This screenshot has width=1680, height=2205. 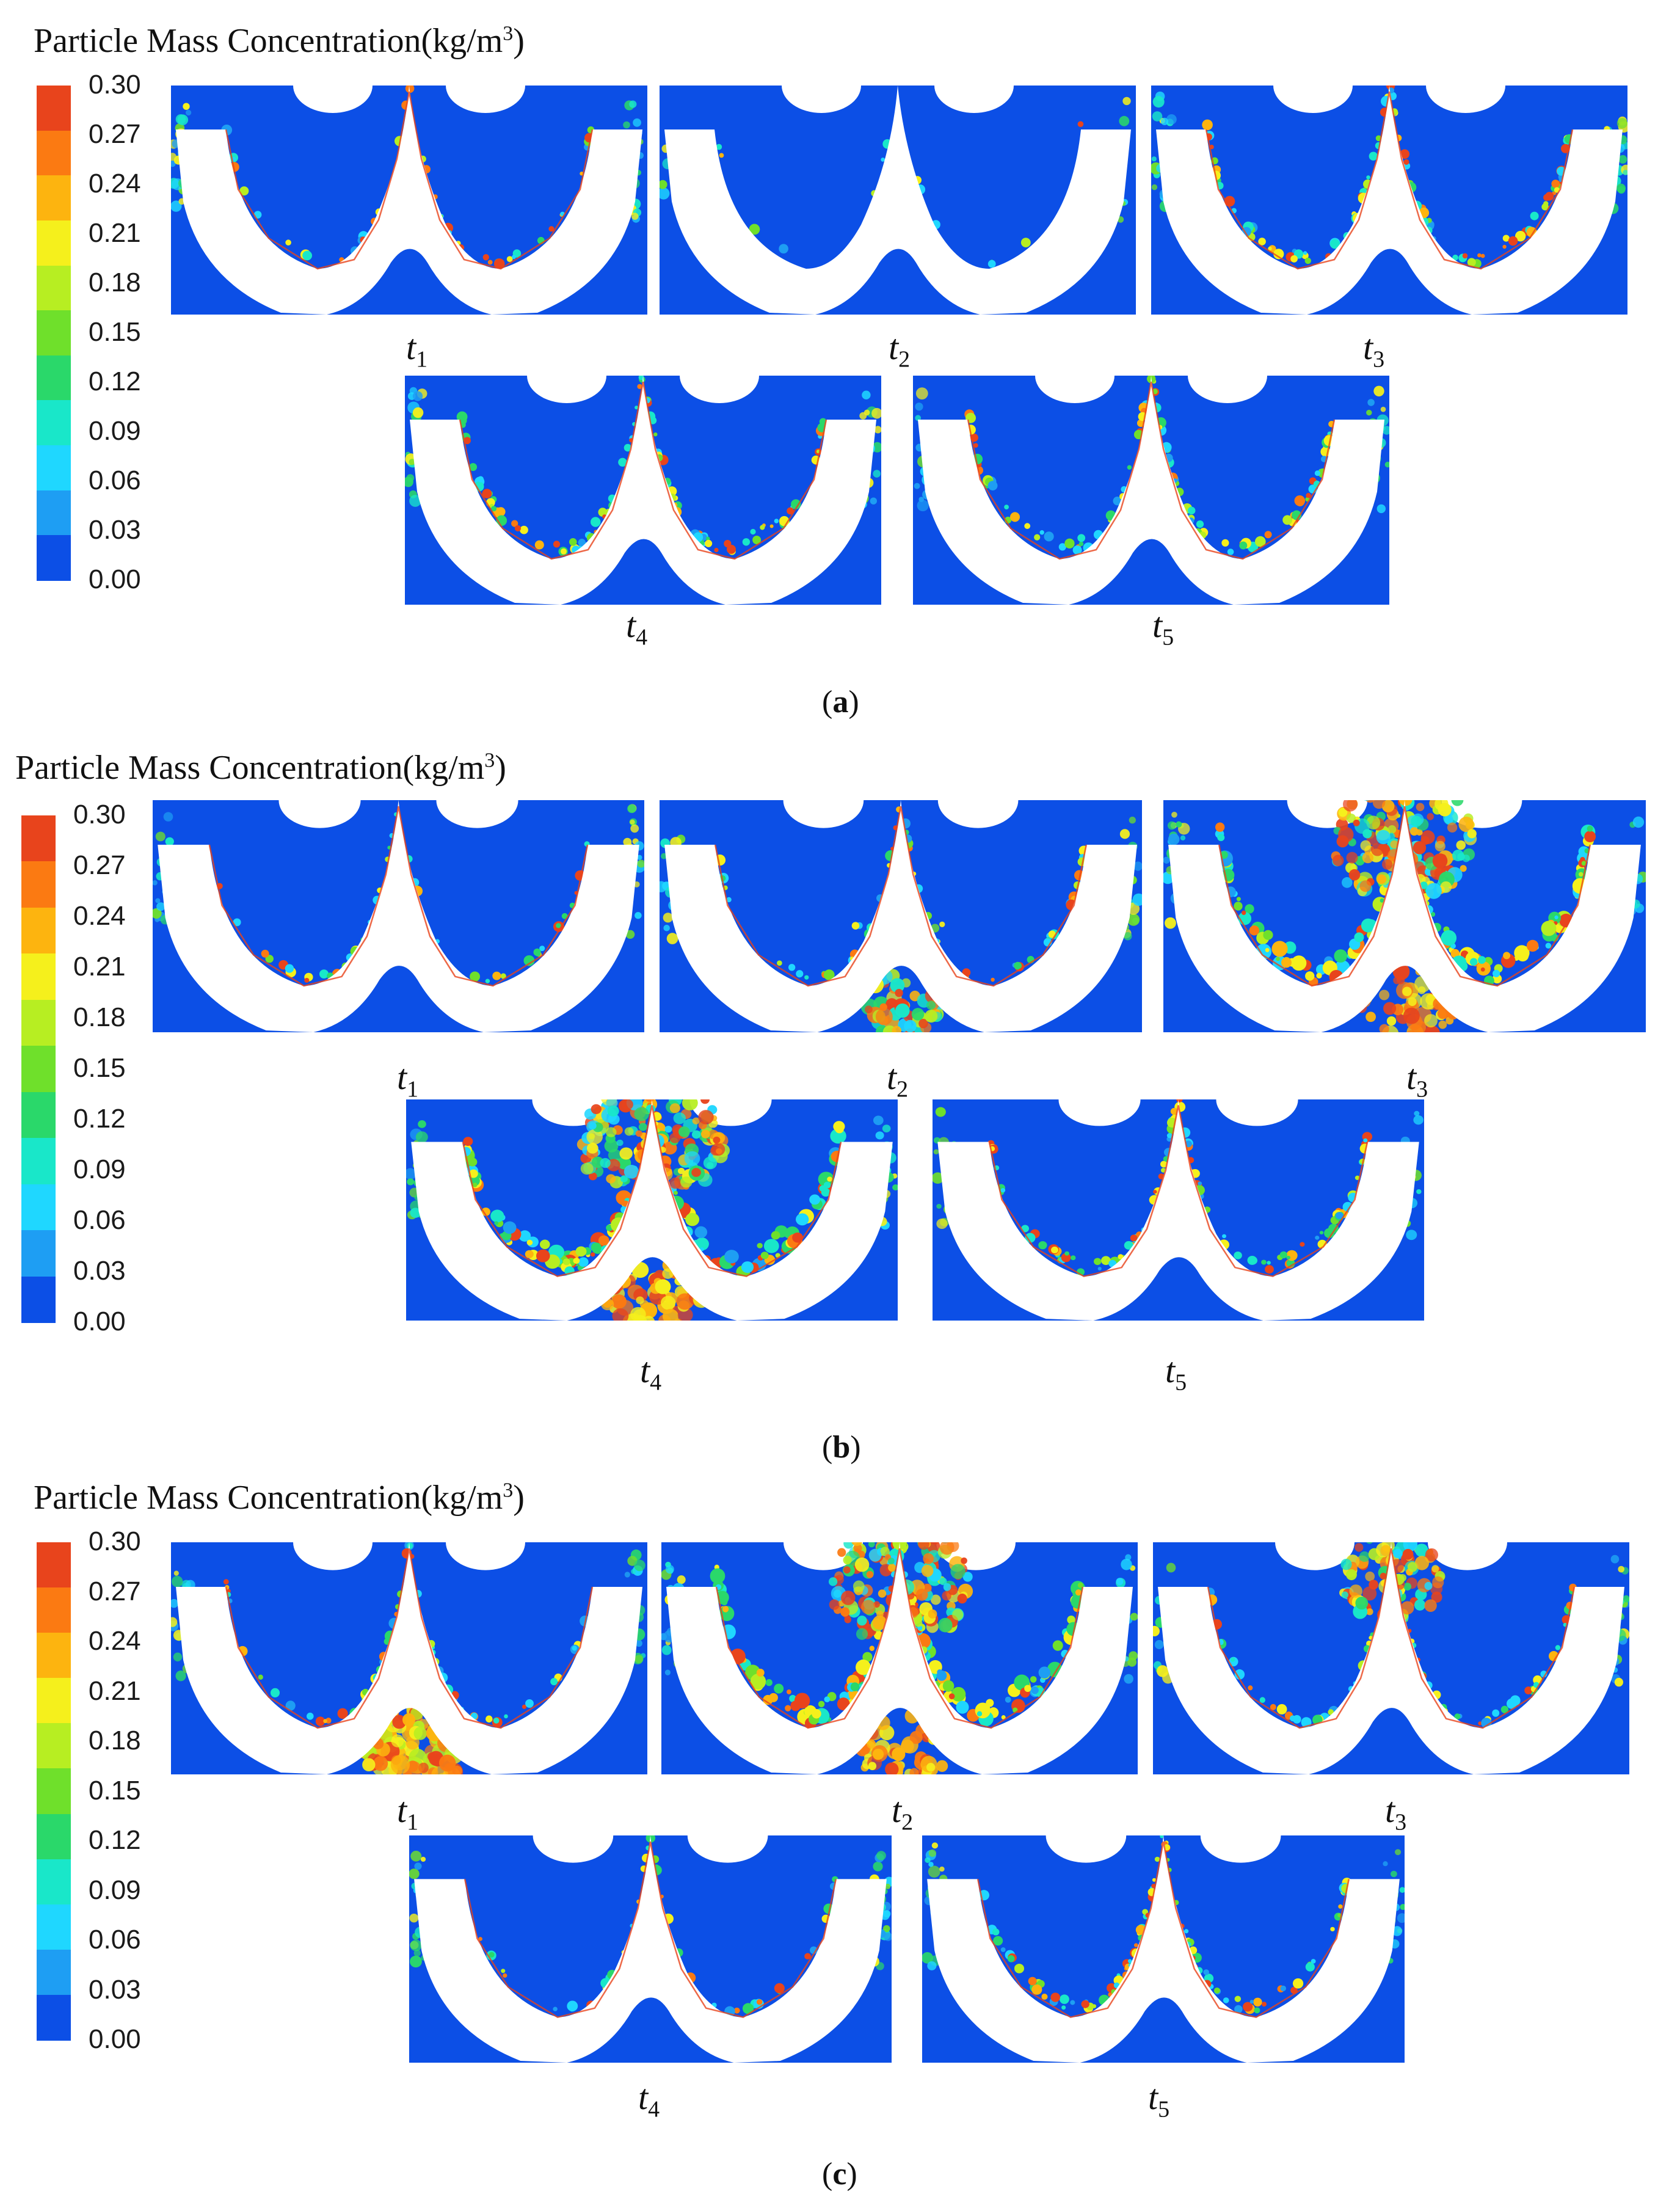 I want to click on legend-title: Particle Mass Concentration(kg/m3), so click(x=260, y=767).